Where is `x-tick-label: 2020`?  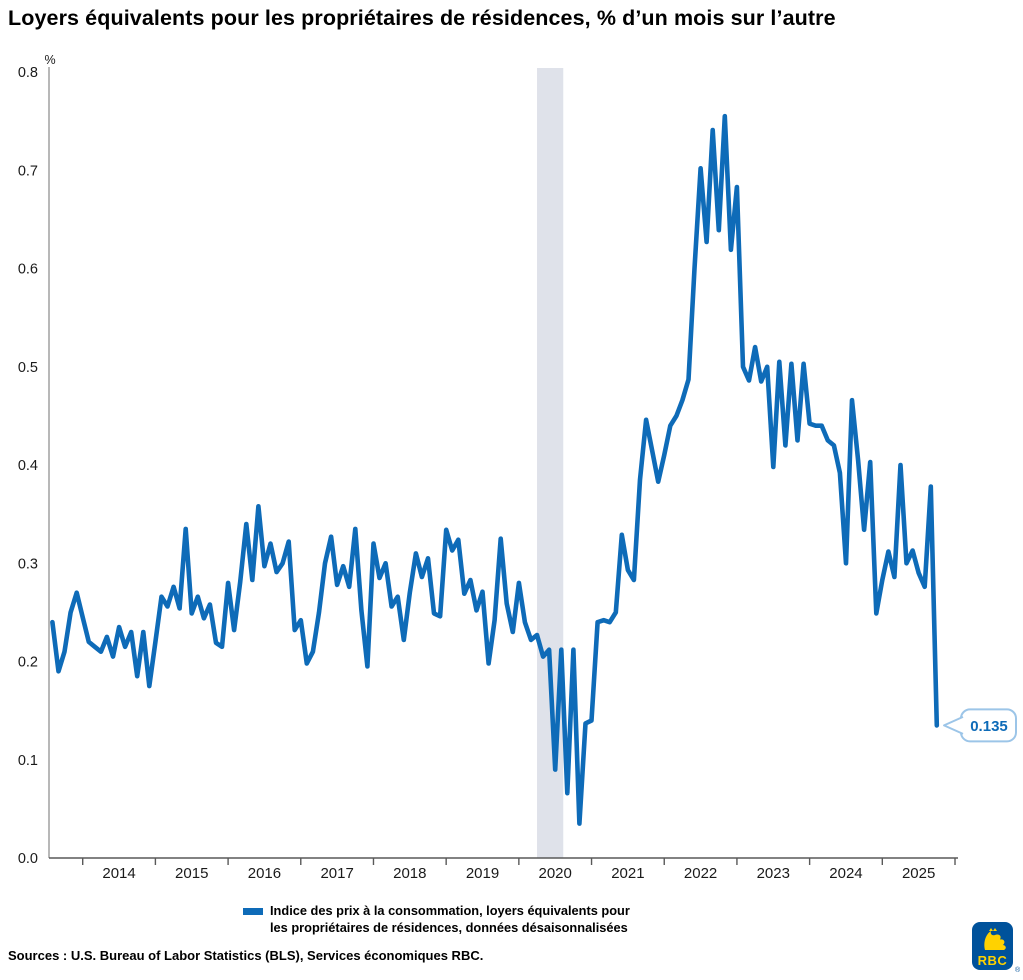
x-tick-label: 2020 is located at coordinates (555, 873).